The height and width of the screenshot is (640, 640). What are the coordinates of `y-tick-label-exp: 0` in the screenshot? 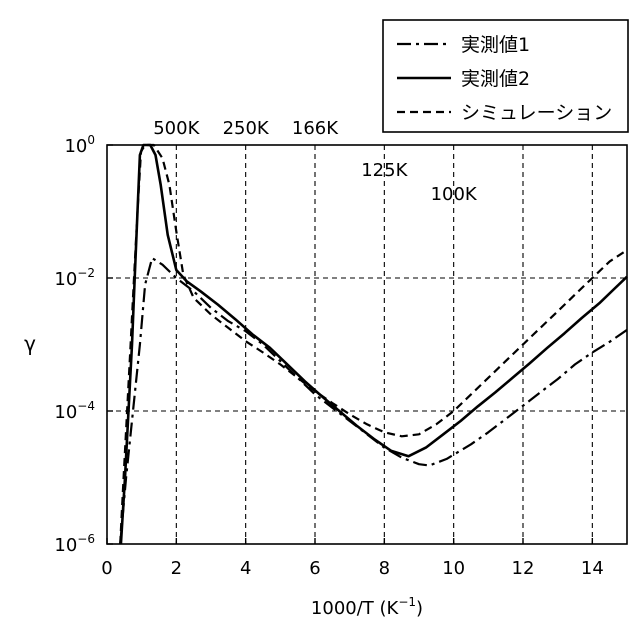 It's located at (91, 140).